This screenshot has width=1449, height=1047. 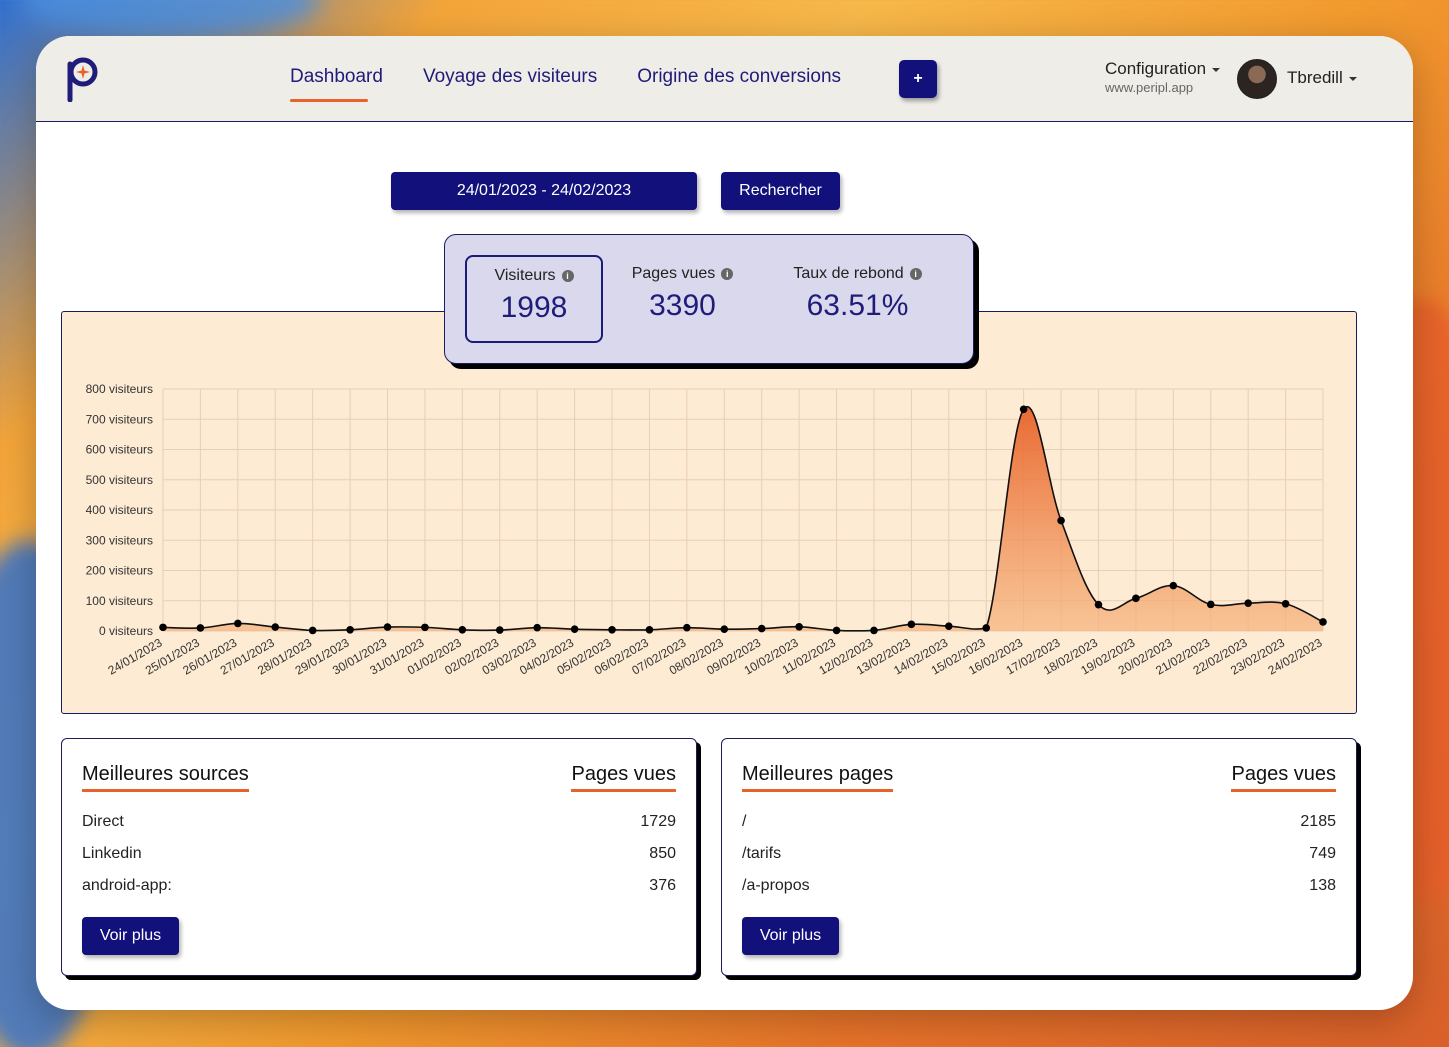 I want to click on periplus-logo-icon, so click(x=84, y=79).